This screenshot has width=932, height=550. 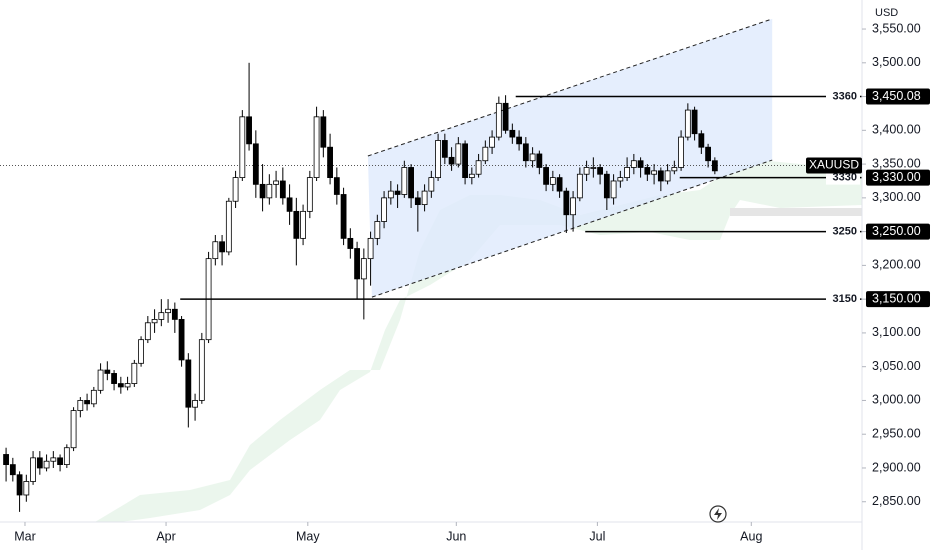 I want to click on y-tick-label: 2,950.00, so click(x=896, y=434).